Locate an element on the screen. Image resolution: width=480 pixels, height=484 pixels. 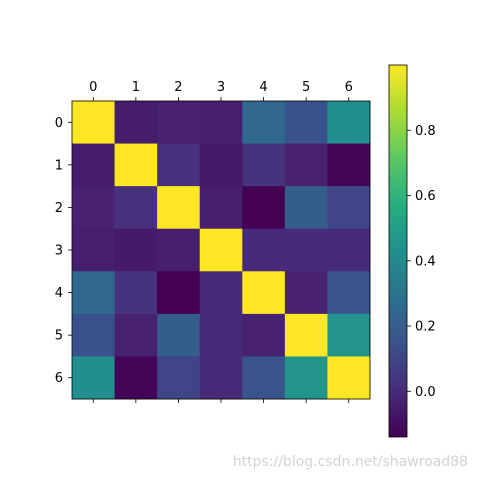
watermark-text: https://blog.csdn.net/shawroad88 is located at coordinates (350, 462).